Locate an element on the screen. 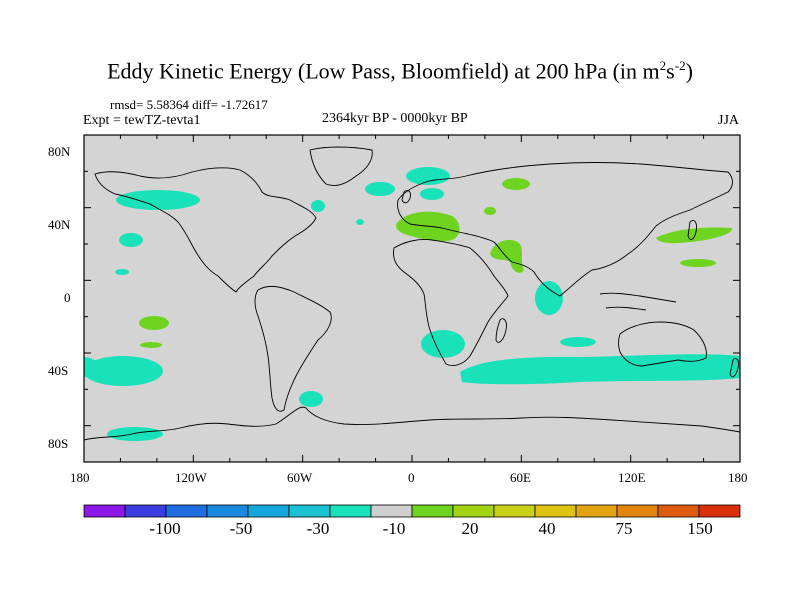  lat-label: 80N is located at coordinates (59, 151).